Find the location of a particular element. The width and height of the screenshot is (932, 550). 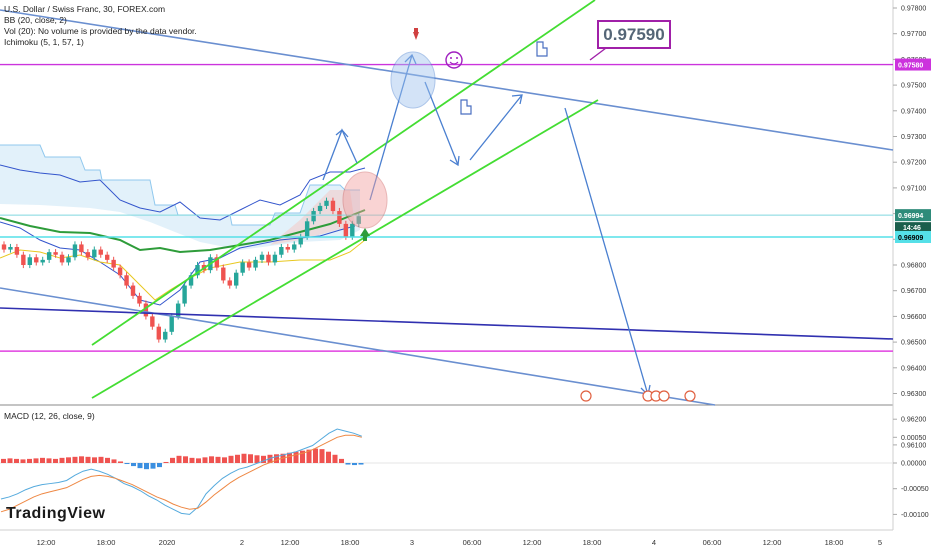

ichimoku-lagging is located at coordinates (183, 270).